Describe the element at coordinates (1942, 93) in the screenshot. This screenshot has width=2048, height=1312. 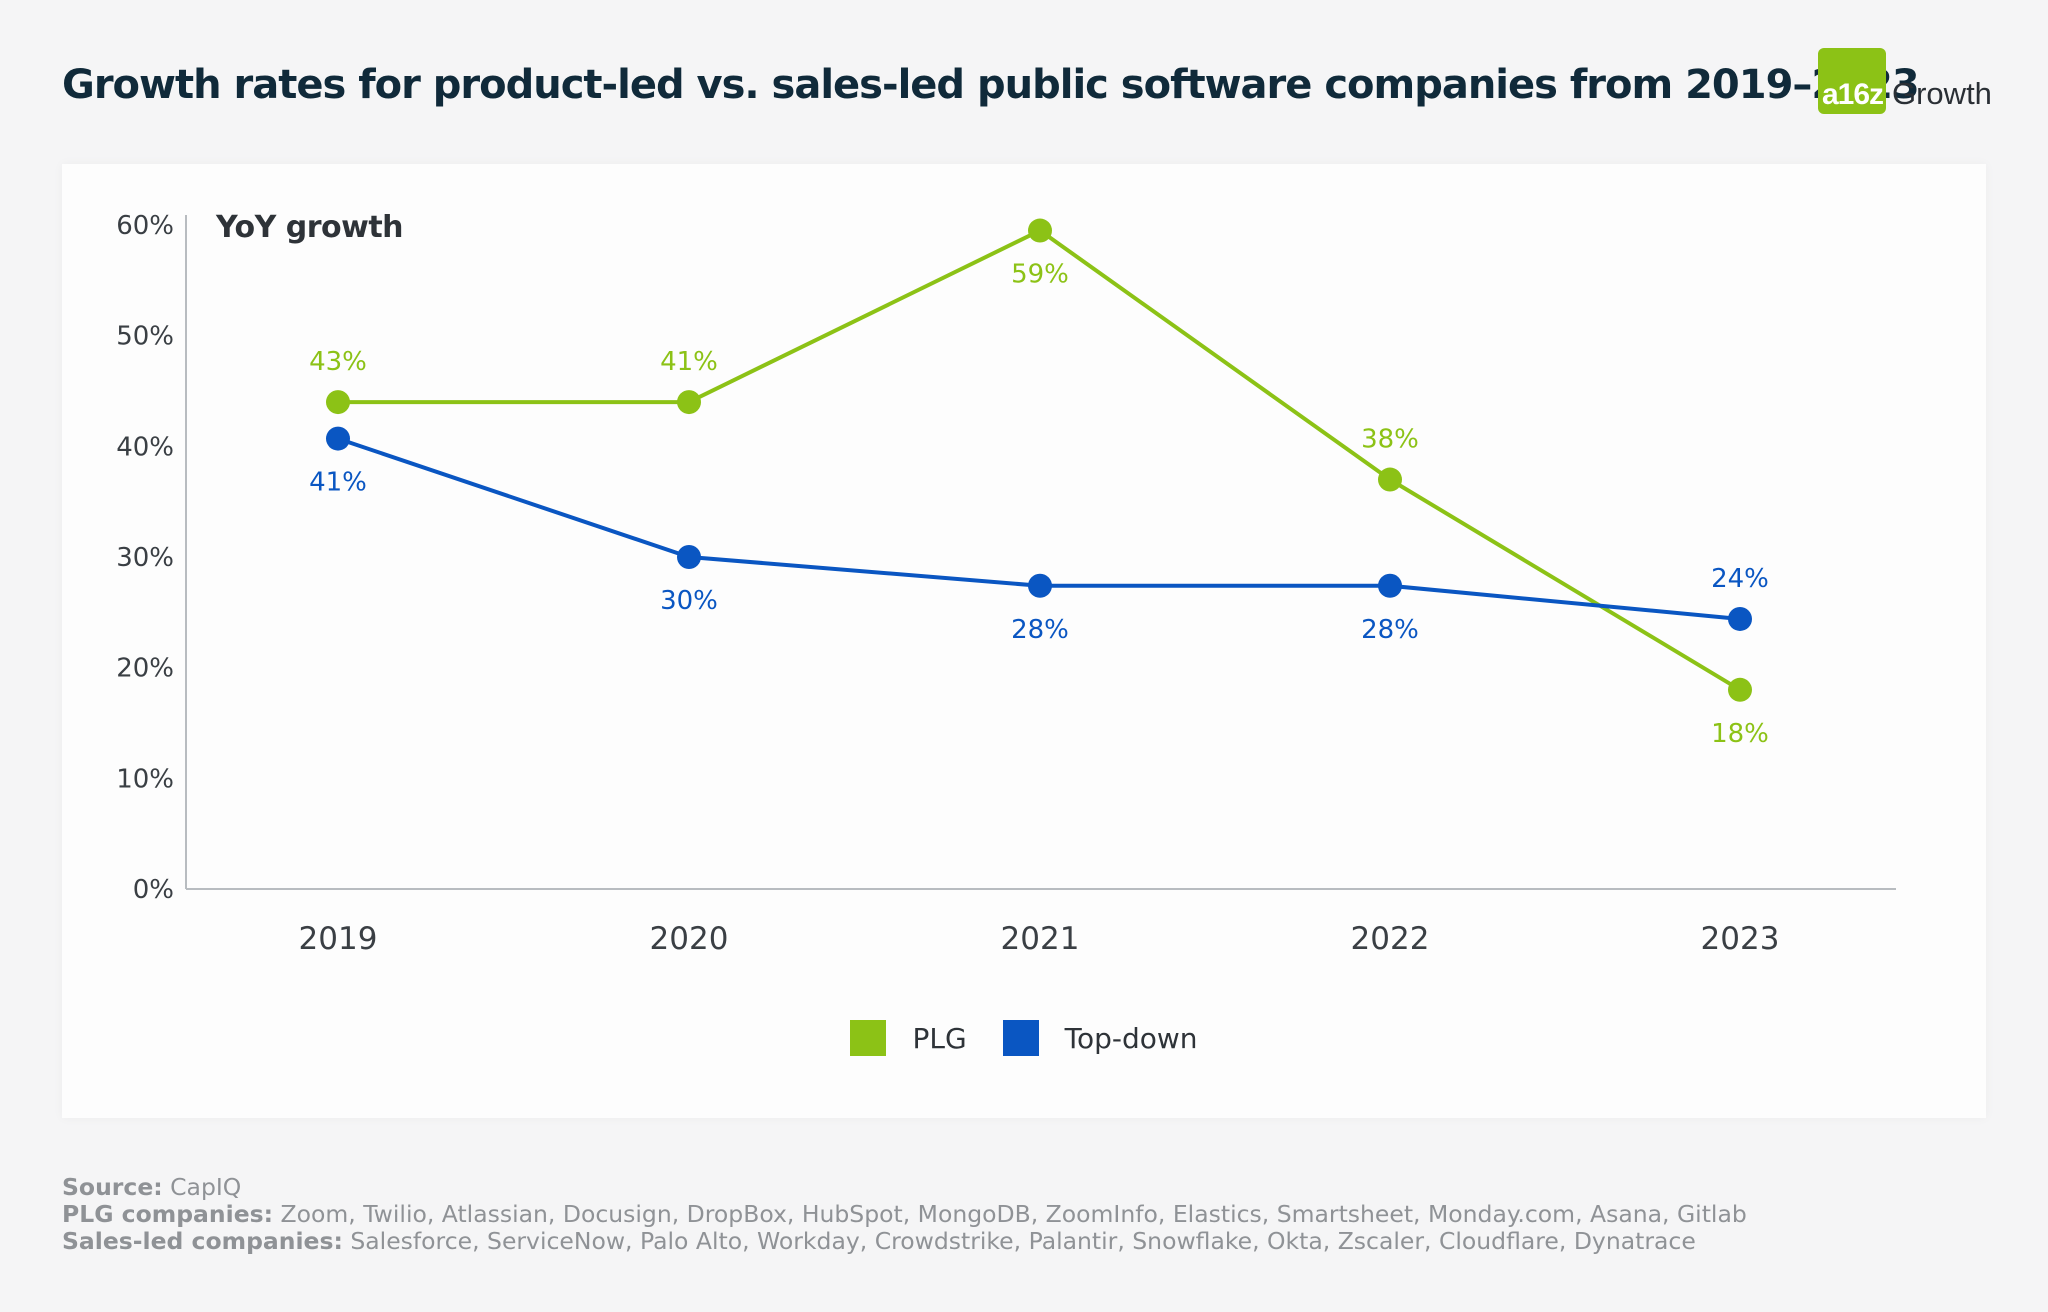
I see `logo-text: Growth` at that location.